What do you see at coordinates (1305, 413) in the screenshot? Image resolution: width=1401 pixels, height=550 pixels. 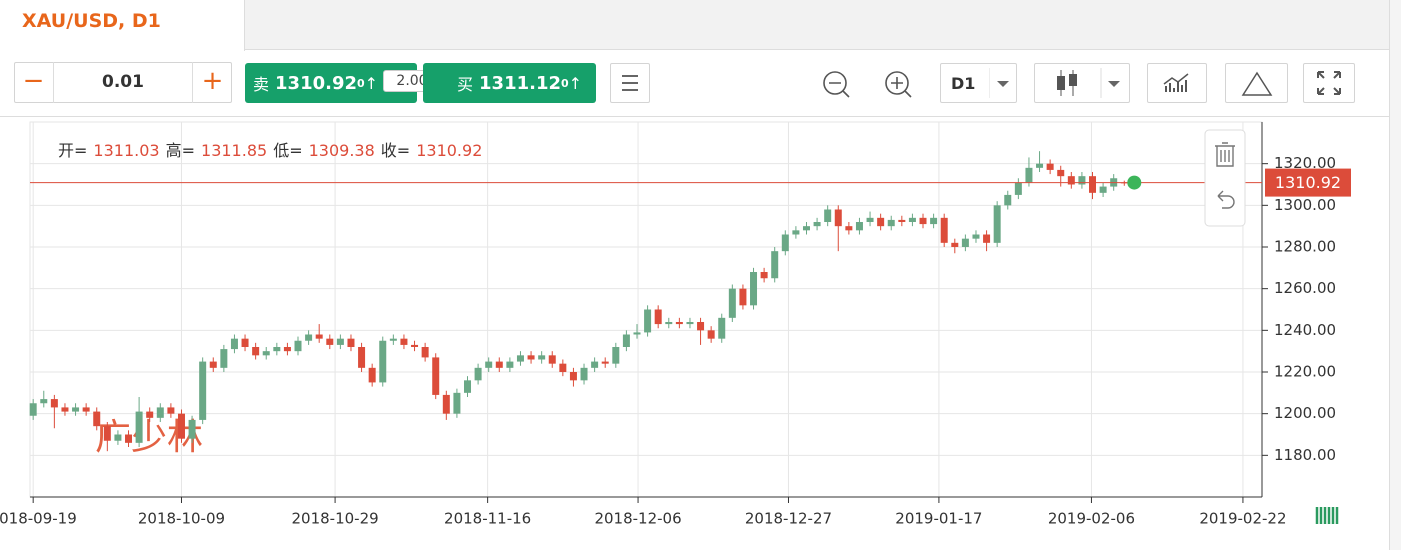 I see `y-tick-label: 1200.00` at bounding box center [1305, 413].